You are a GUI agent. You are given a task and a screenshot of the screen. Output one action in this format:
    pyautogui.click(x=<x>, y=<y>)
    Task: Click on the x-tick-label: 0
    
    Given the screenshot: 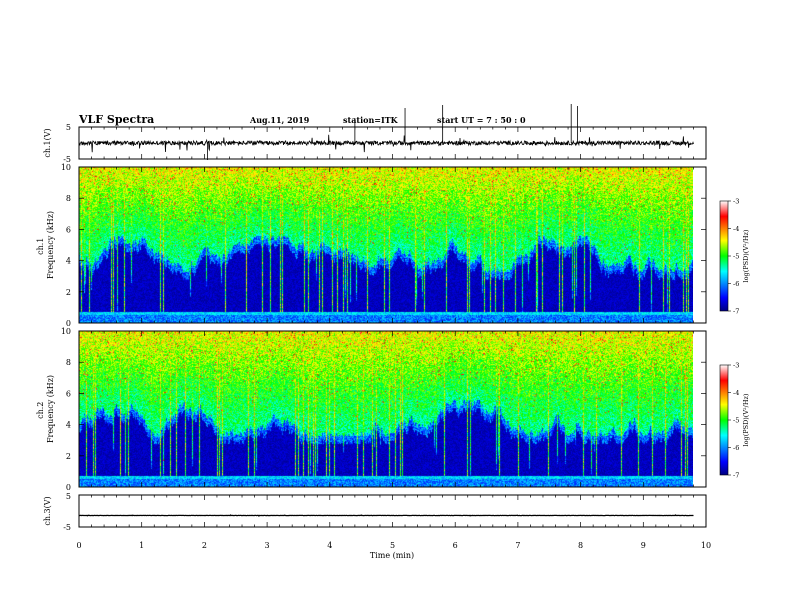 What is the action you would take?
    pyautogui.click(x=78, y=545)
    